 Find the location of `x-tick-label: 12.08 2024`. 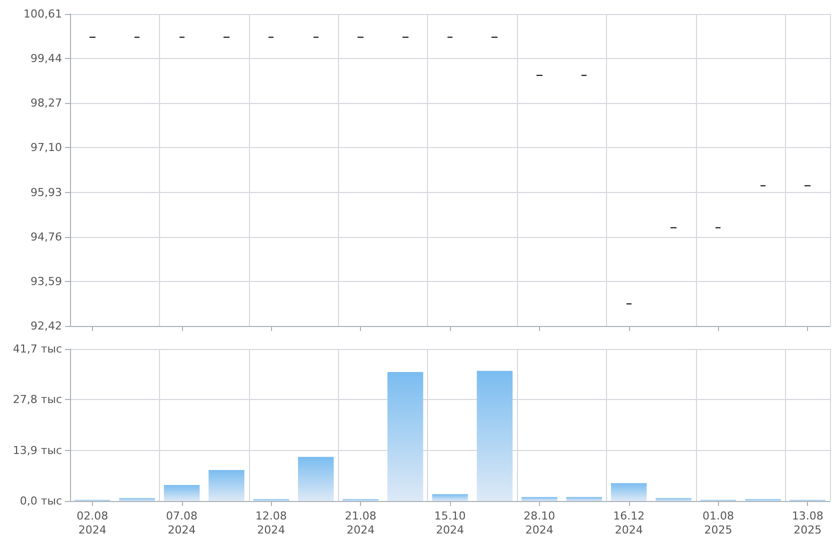

x-tick-label: 12.08 2024 is located at coordinates (271, 523).